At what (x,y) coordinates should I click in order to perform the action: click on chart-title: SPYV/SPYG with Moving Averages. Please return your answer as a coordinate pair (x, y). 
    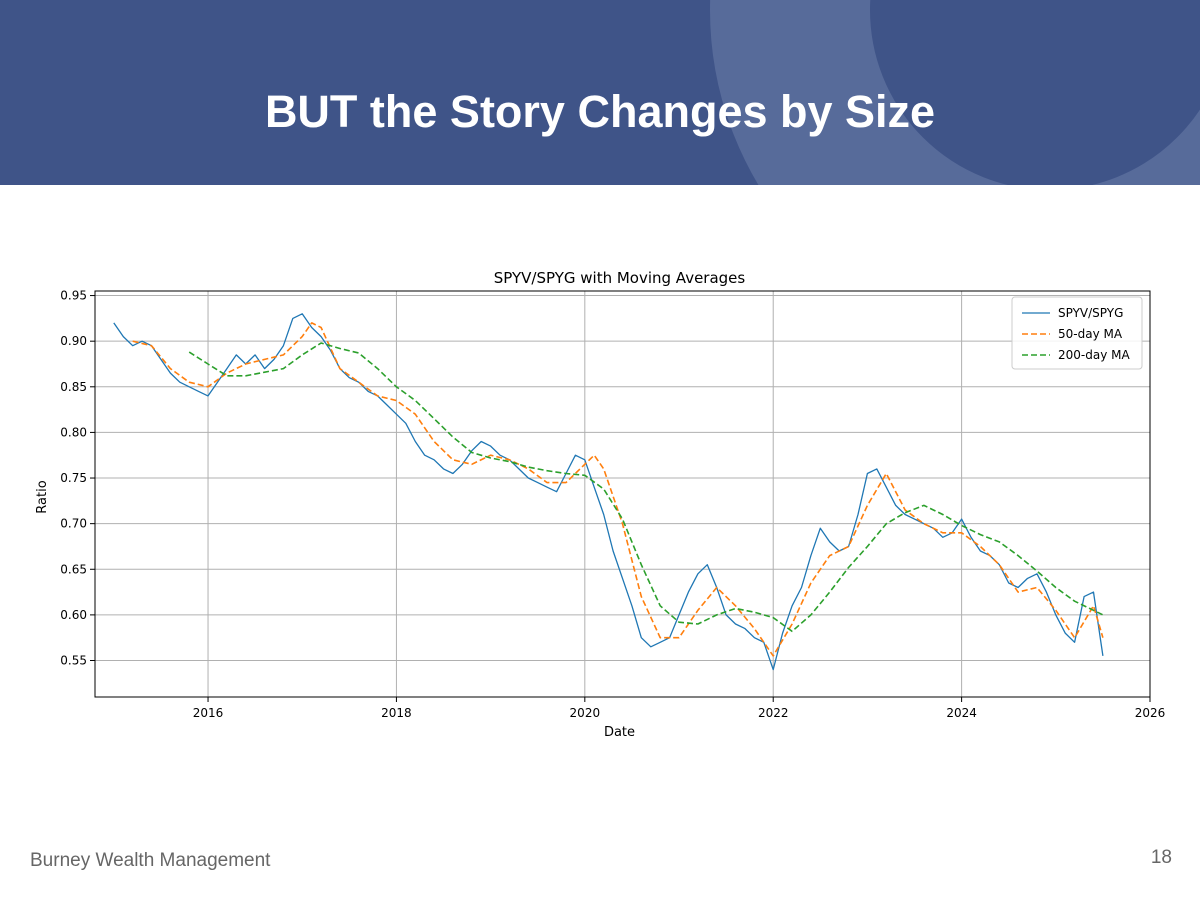
    Looking at the image, I should click on (620, 278).